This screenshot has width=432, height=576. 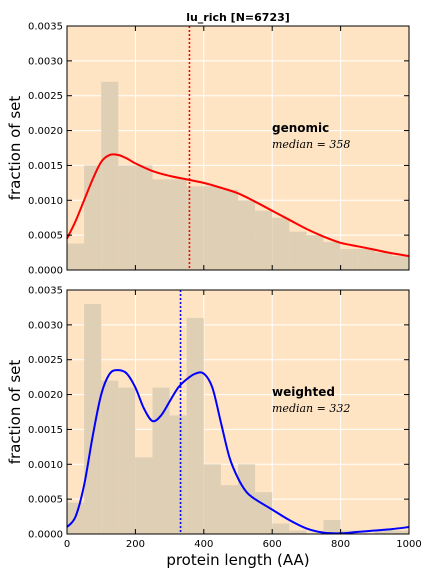 I want to click on bottom-y-tick-label: 0.0000, so click(x=45, y=535).